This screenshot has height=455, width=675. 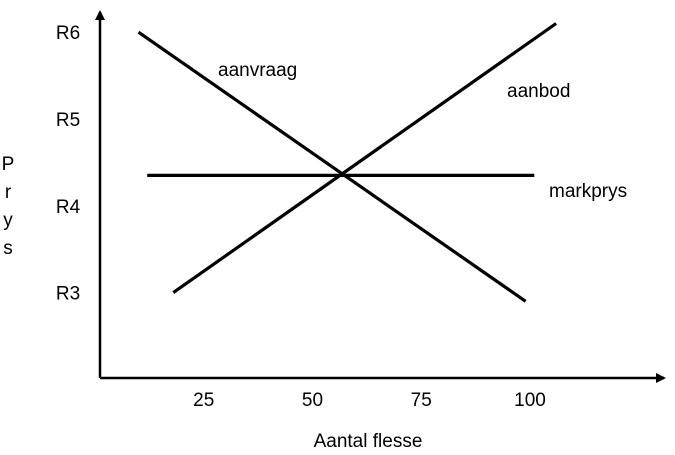 What do you see at coordinates (68, 33) in the screenshot?
I see `y-tick-label: R6` at bounding box center [68, 33].